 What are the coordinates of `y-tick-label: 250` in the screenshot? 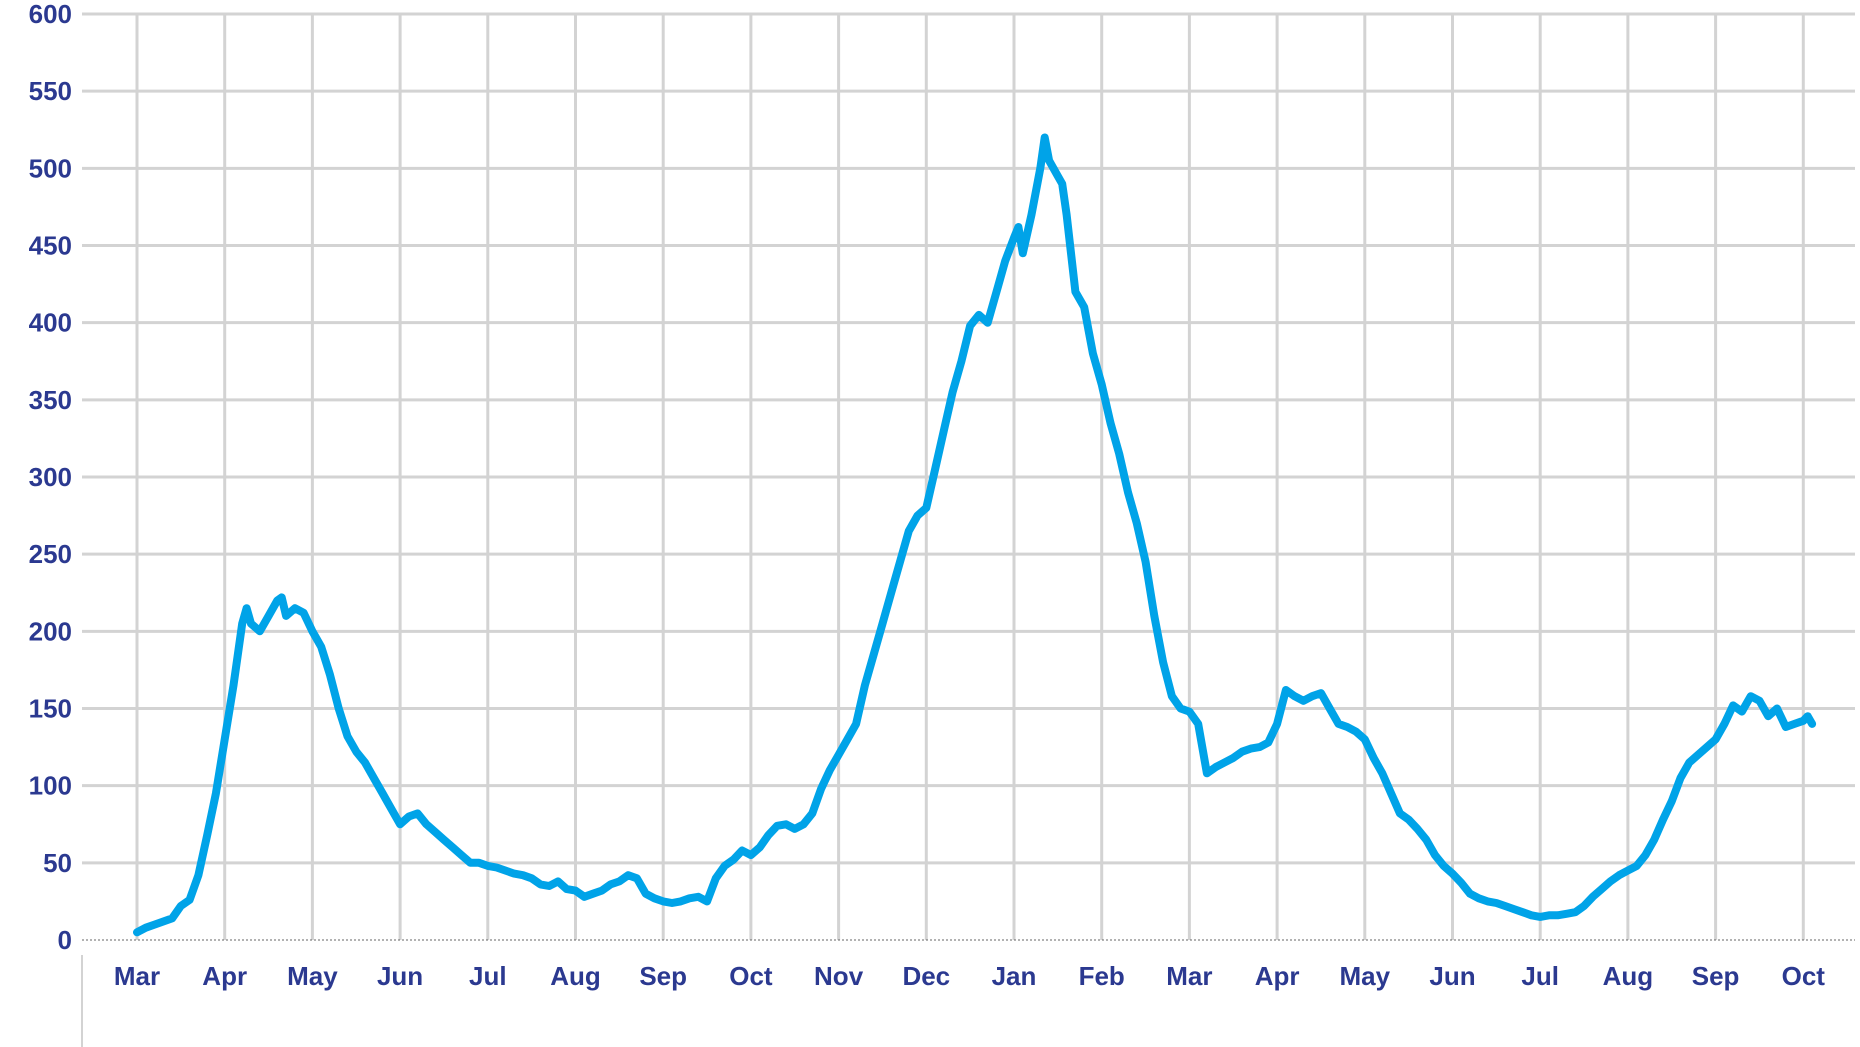 It's located at (50, 554).